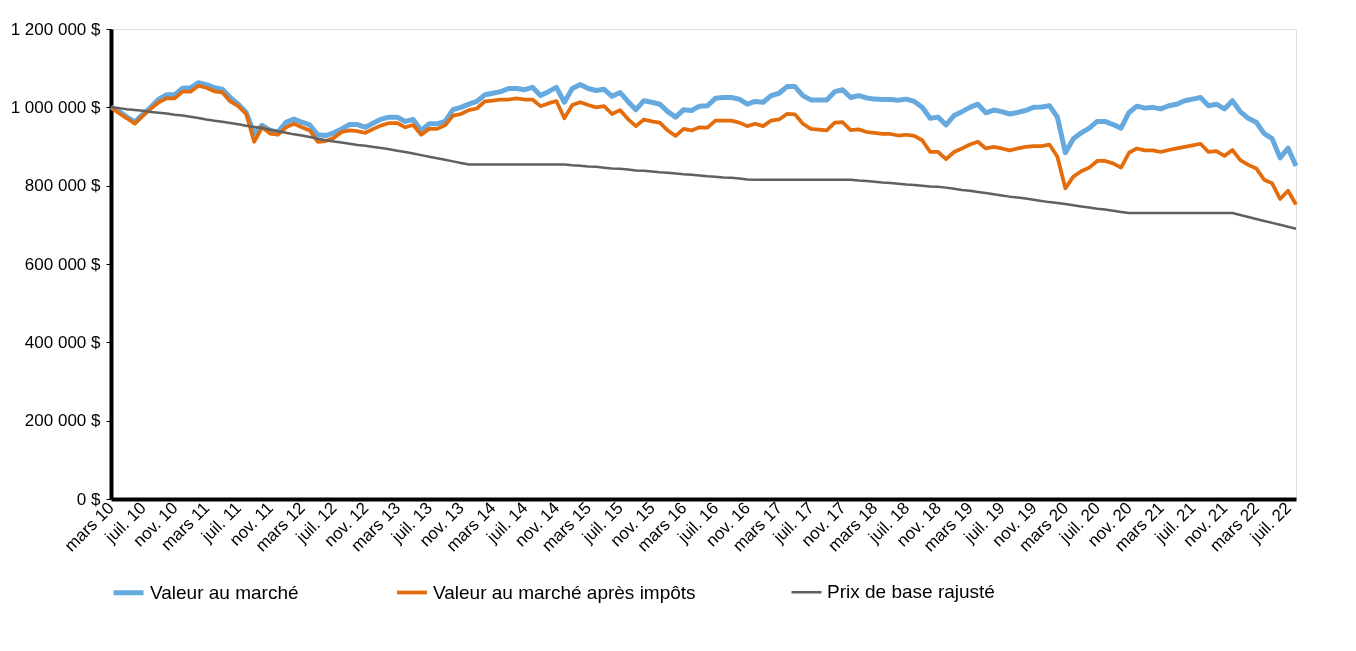 This screenshot has width=1356, height=651. What do you see at coordinates (63, 342) in the screenshot?
I see `y-tick-label: 400 000 $` at bounding box center [63, 342].